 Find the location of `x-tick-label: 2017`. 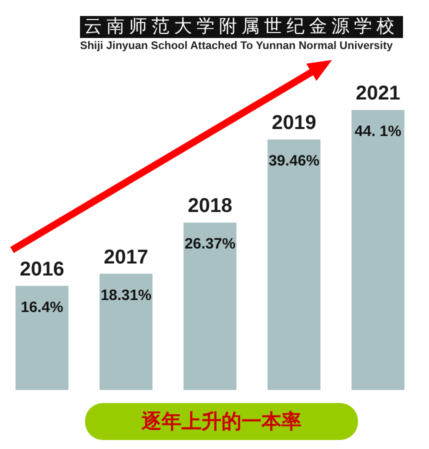

x-tick-label: 2017 is located at coordinates (126, 257).